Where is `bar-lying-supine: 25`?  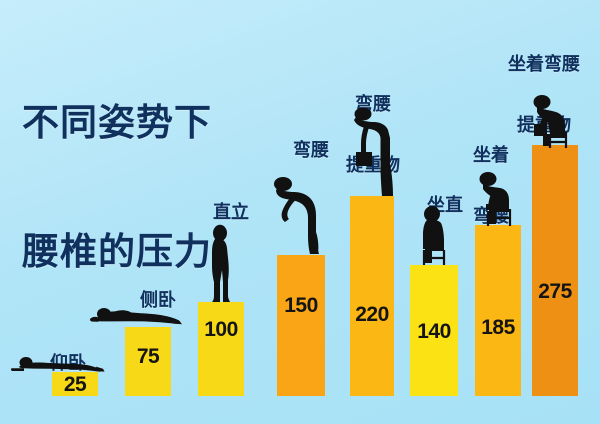
bar-lying-supine: 25 is located at coordinates (75, 384).